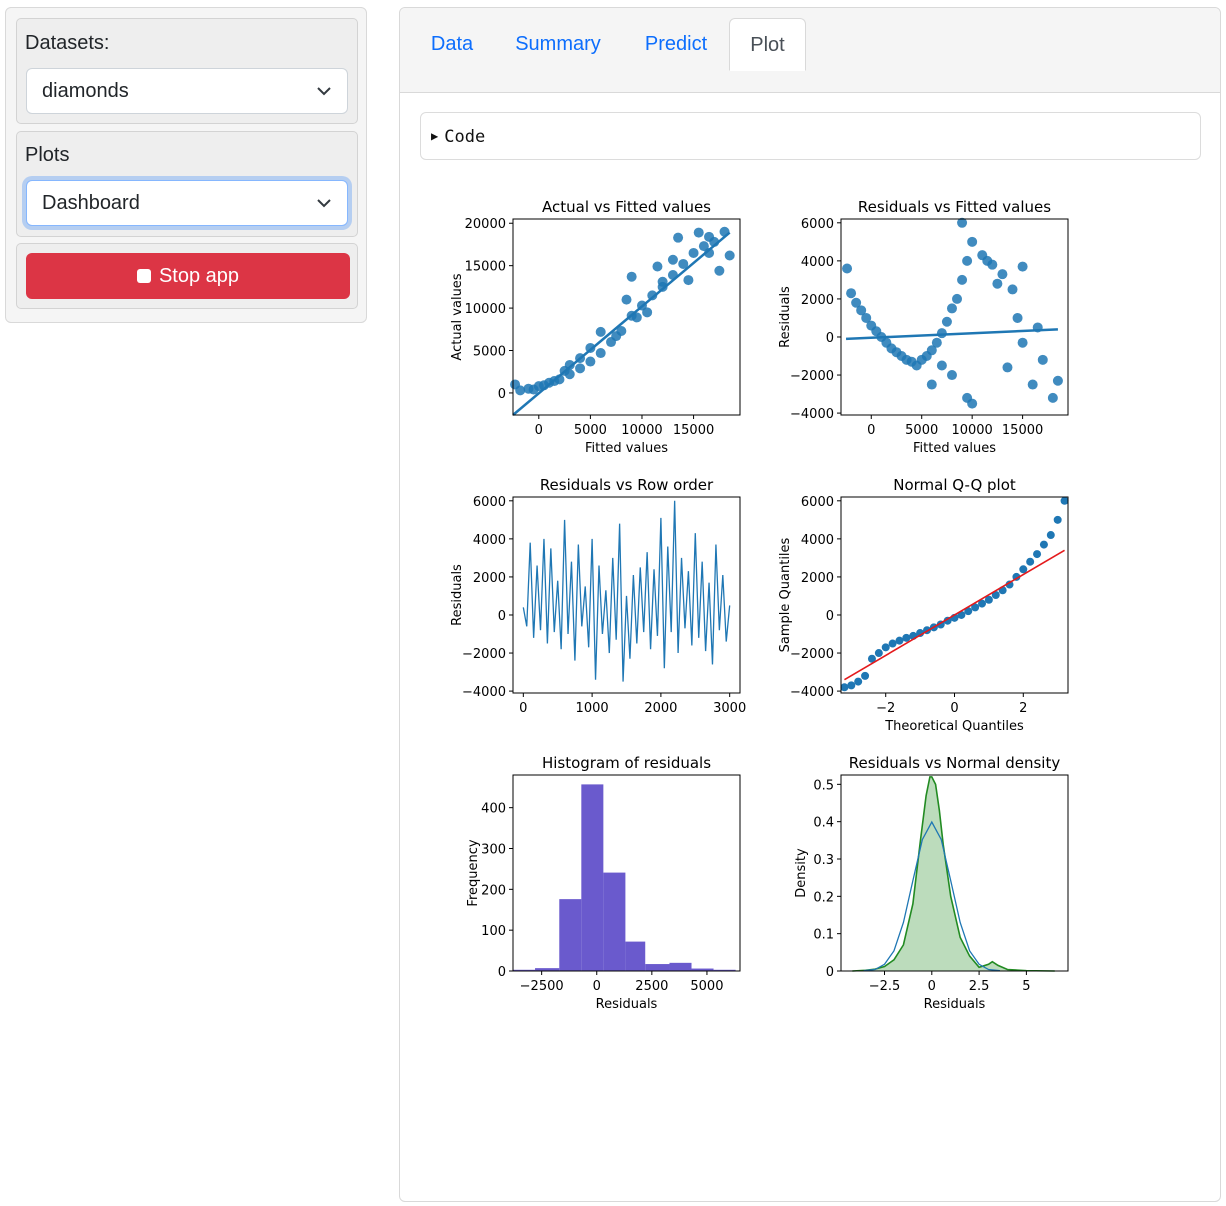  I want to click on x-tick-label: −2, so click(885, 708).